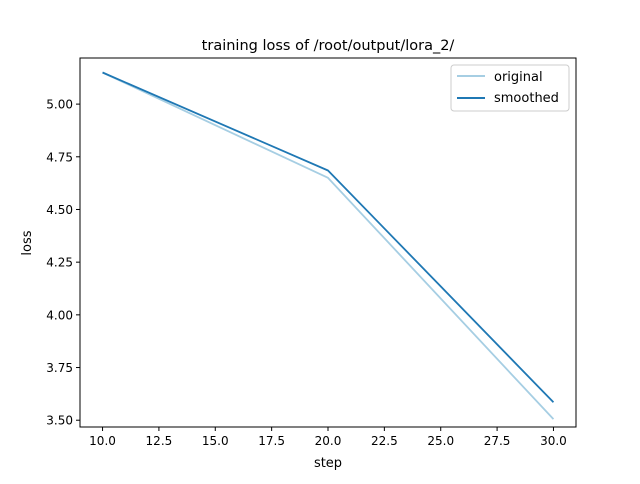  I want to click on y-tick-label: 3.75, so click(59, 368).